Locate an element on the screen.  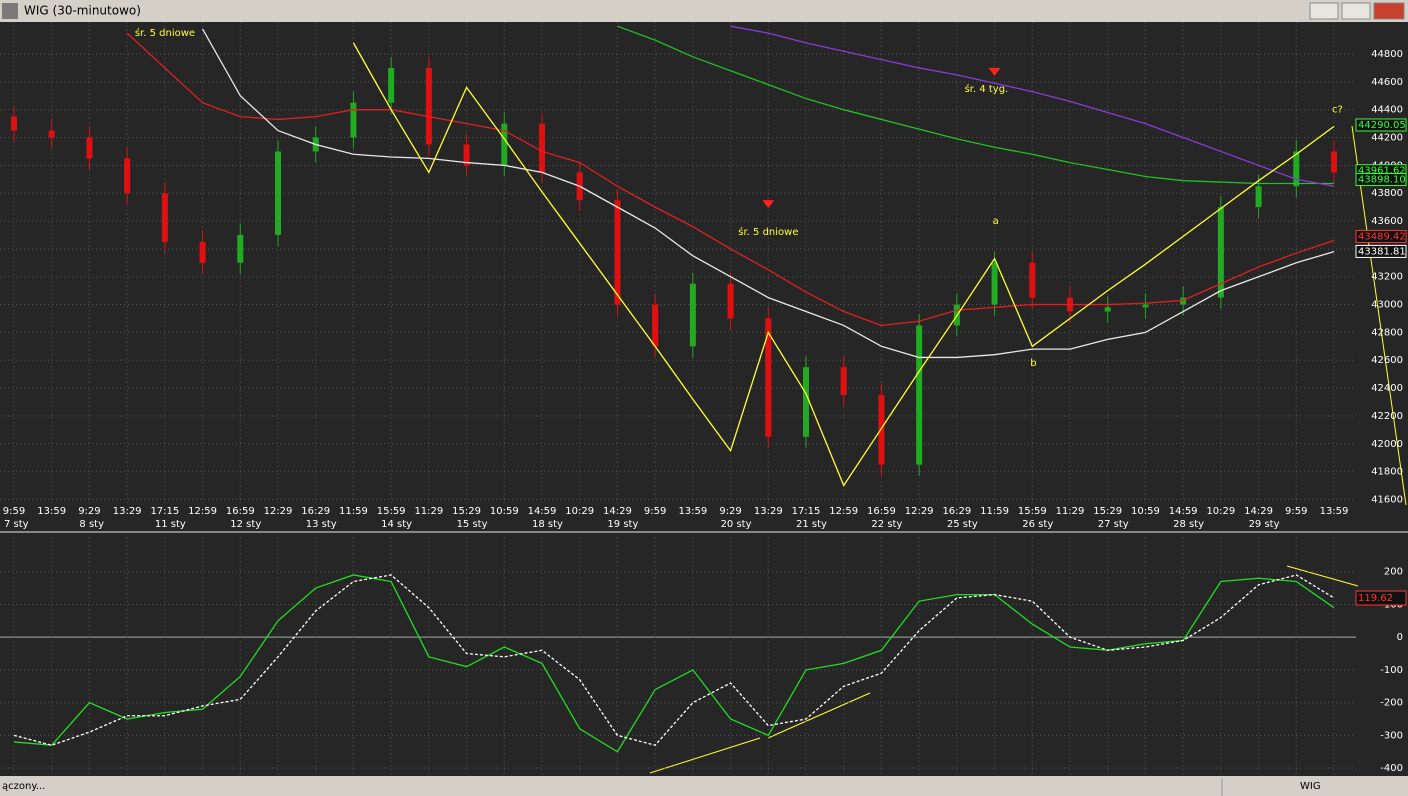
y-tick-label: 42200 is located at coordinates (1387, 416).